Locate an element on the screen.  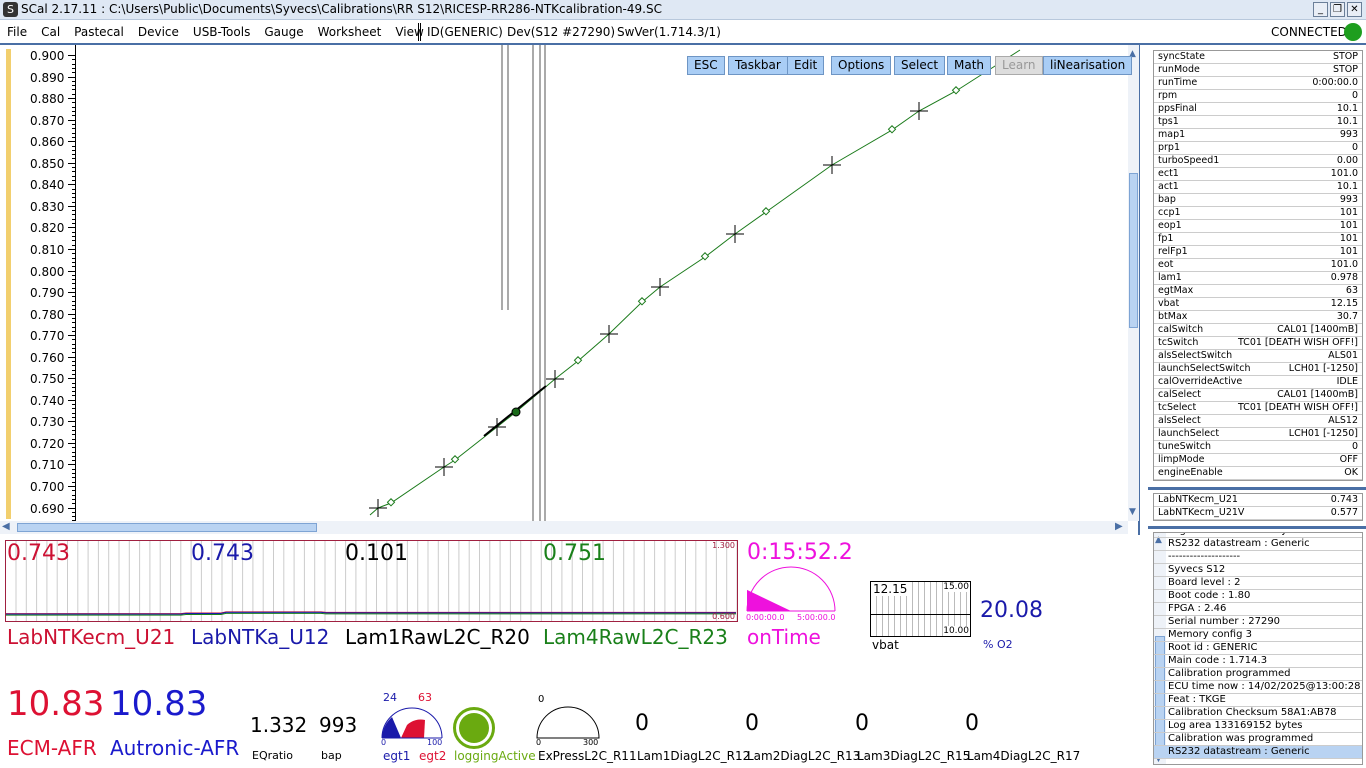
log-entry: Calibration programmed is located at coordinates (1258, 674).